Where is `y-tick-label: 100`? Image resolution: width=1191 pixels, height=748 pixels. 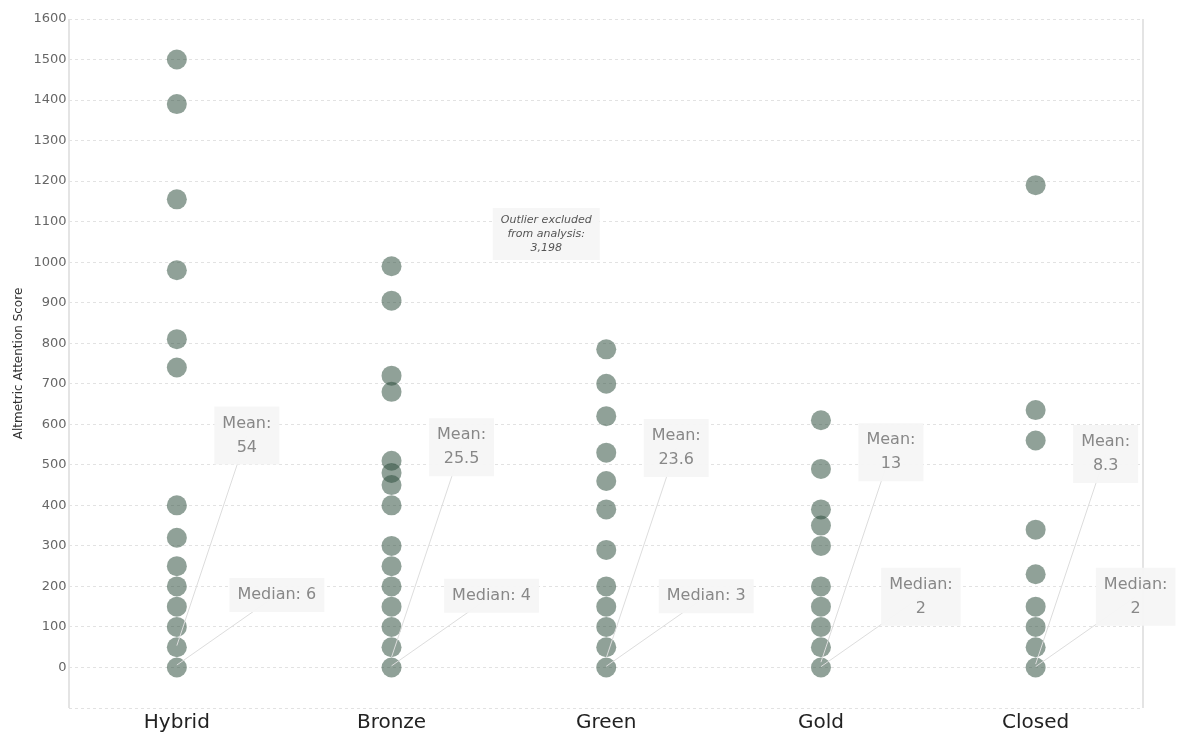 y-tick-label: 100 is located at coordinates (54, 626).